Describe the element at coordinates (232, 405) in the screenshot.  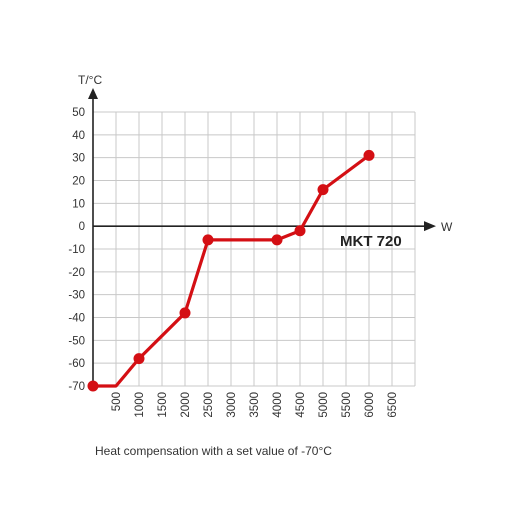
I see `x-tick-label: 3000` at that location.